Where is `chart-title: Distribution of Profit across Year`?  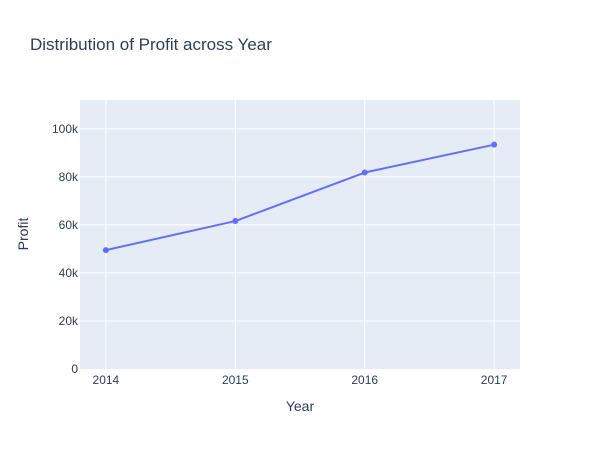 chart-title: Distribution of Profit across Year is located at coordinates (151, 44).